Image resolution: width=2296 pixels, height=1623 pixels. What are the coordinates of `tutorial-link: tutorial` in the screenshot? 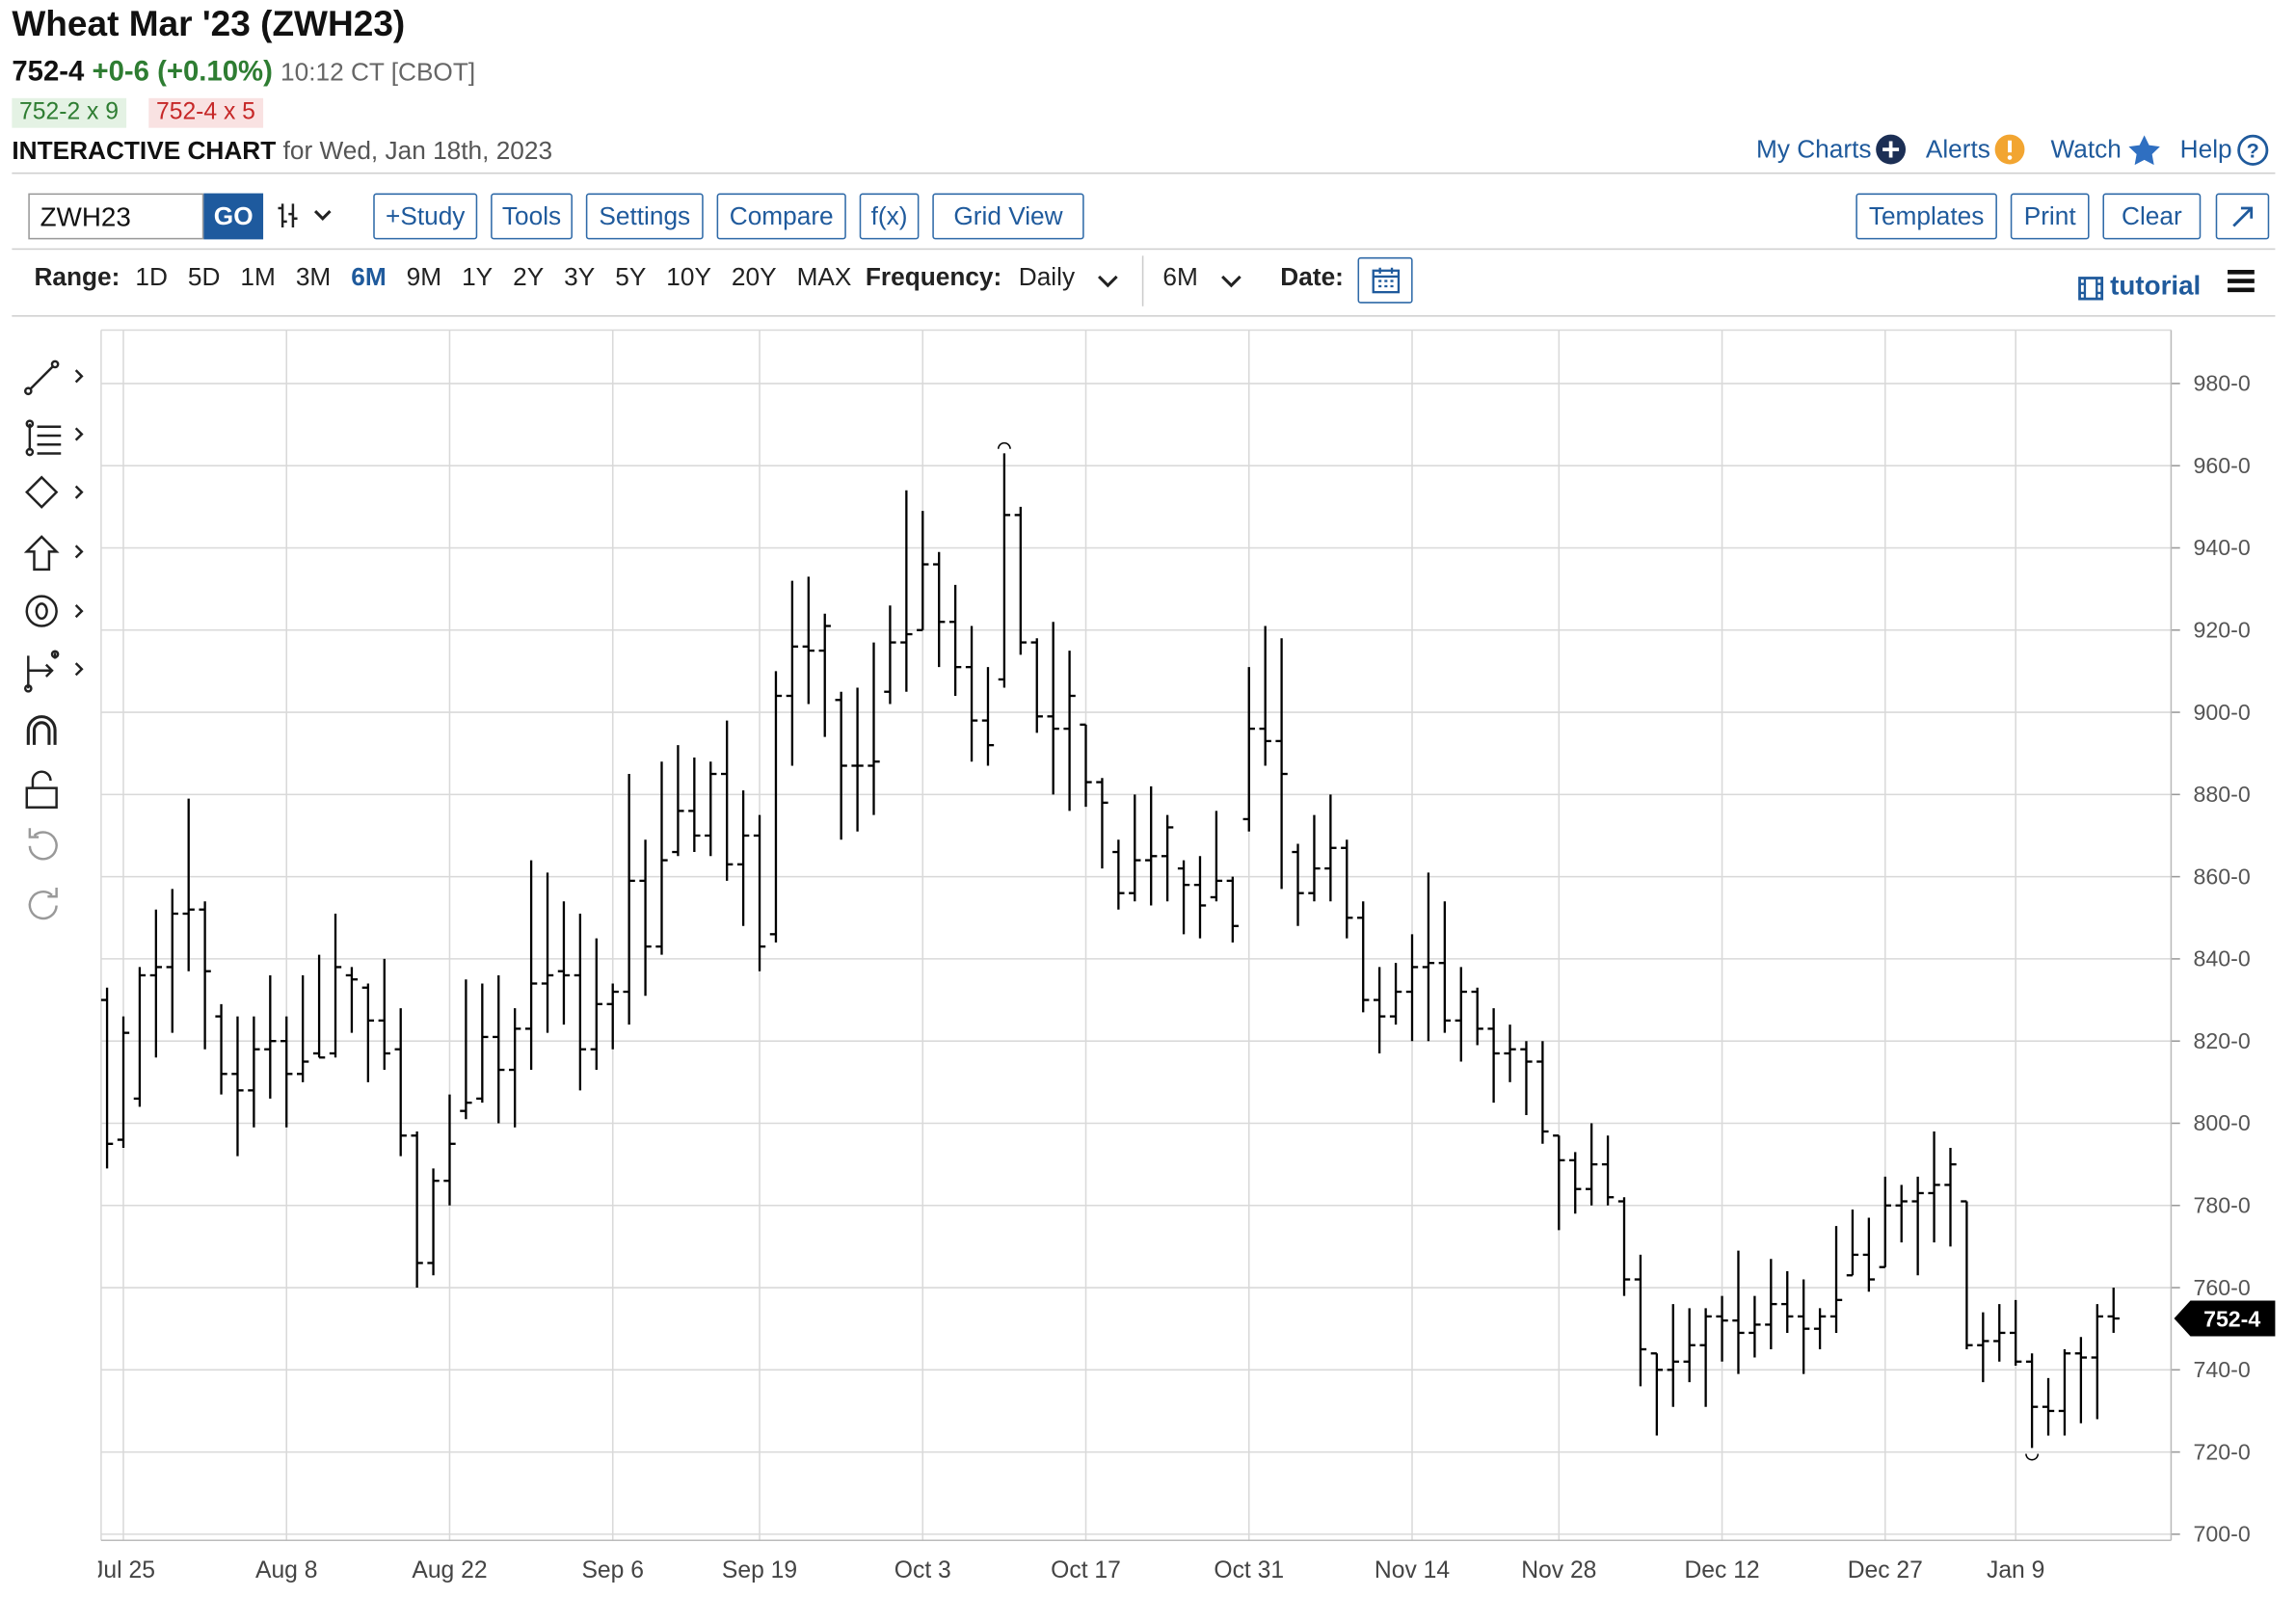 It's located at (2156, 285).